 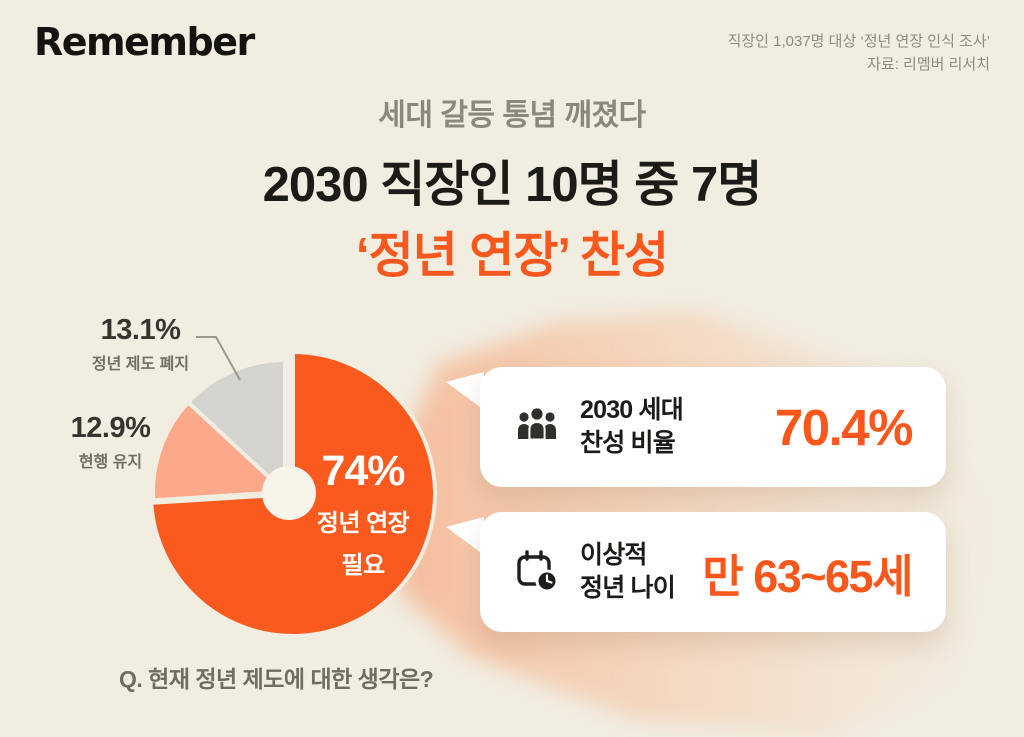 I want to click on card-label: 이상적 정년 나이, so click(x=628, y=572).